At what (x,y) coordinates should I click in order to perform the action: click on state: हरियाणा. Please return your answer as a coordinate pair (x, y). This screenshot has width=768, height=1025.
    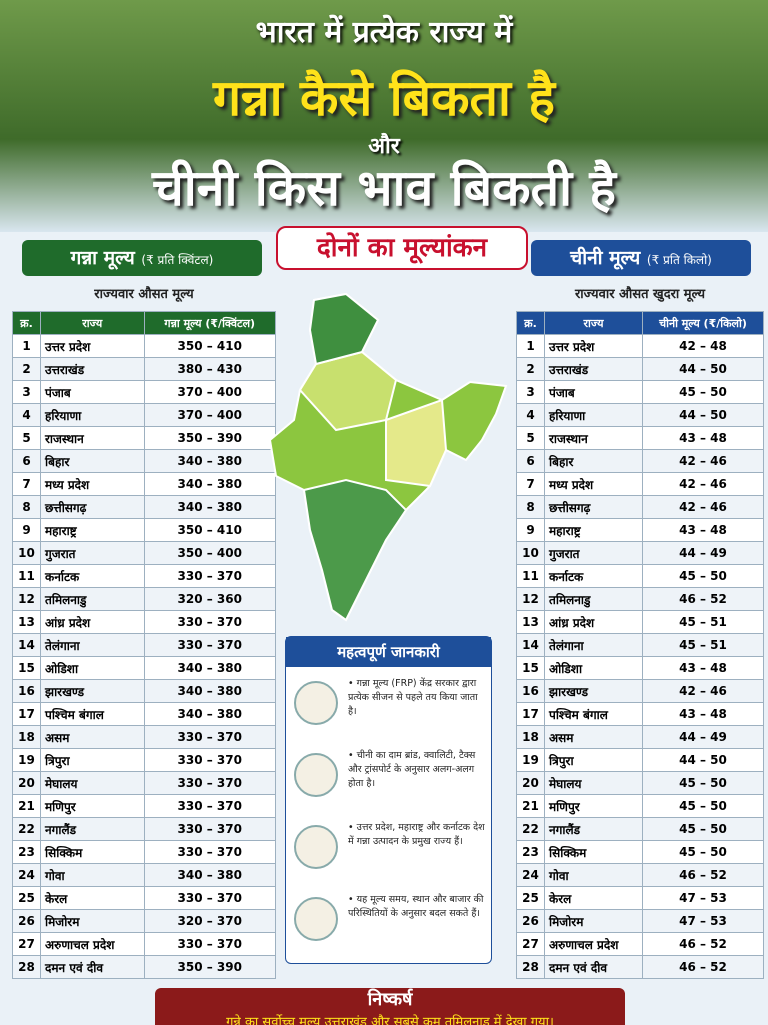
    Looking at the image, I should click on (593, 415).